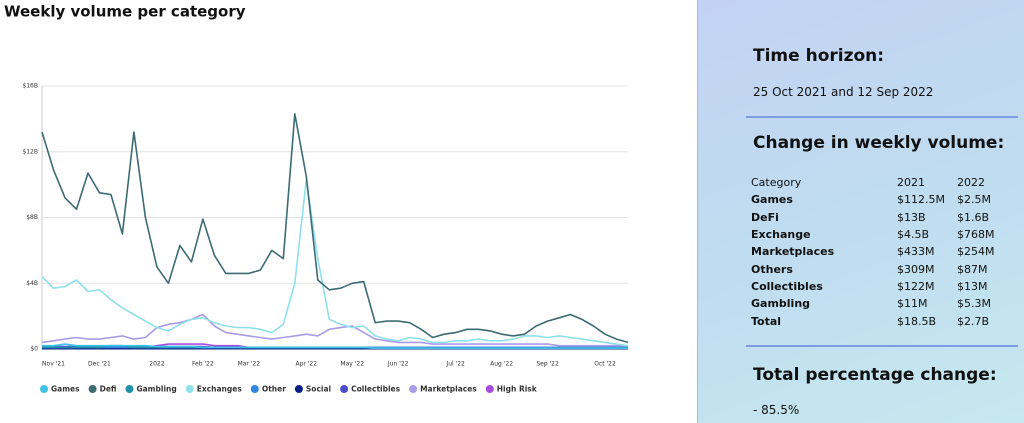  Describe the element at coordinates (916, 269) in the screenshot. I see `table-cell: $309M` at that location.